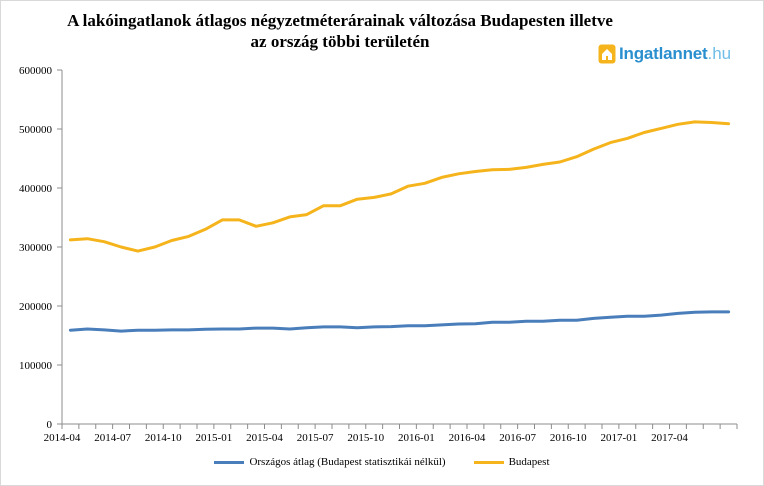  What do you see at coordinates (36, 366) in the screenshot?
I see `y-tick-label: 100000` at bounding box center [36, 366].